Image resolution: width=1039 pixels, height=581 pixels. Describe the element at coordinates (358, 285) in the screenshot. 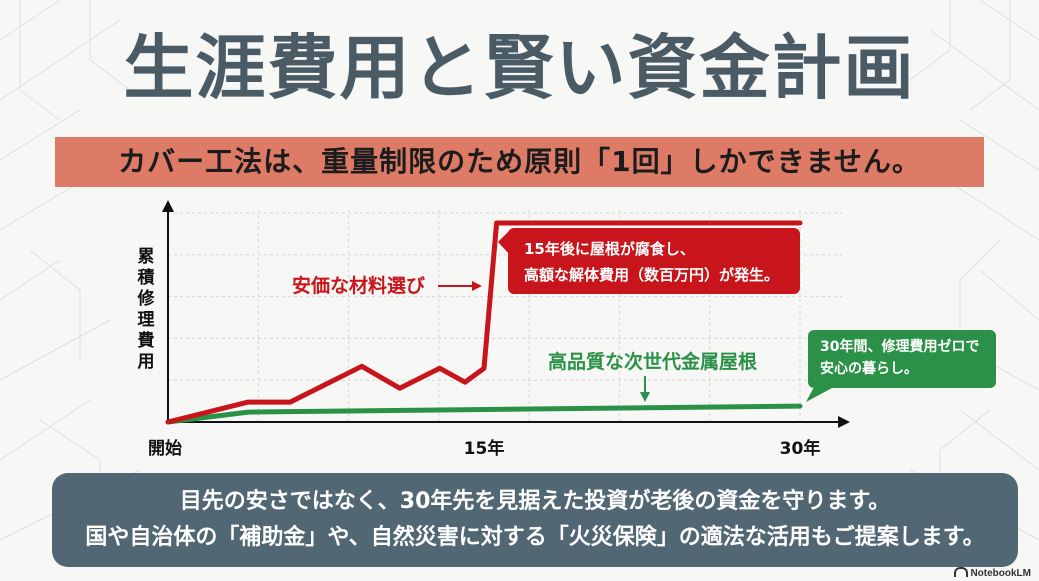

I see `series-label-cheap: 安価な材料選び` at that location.